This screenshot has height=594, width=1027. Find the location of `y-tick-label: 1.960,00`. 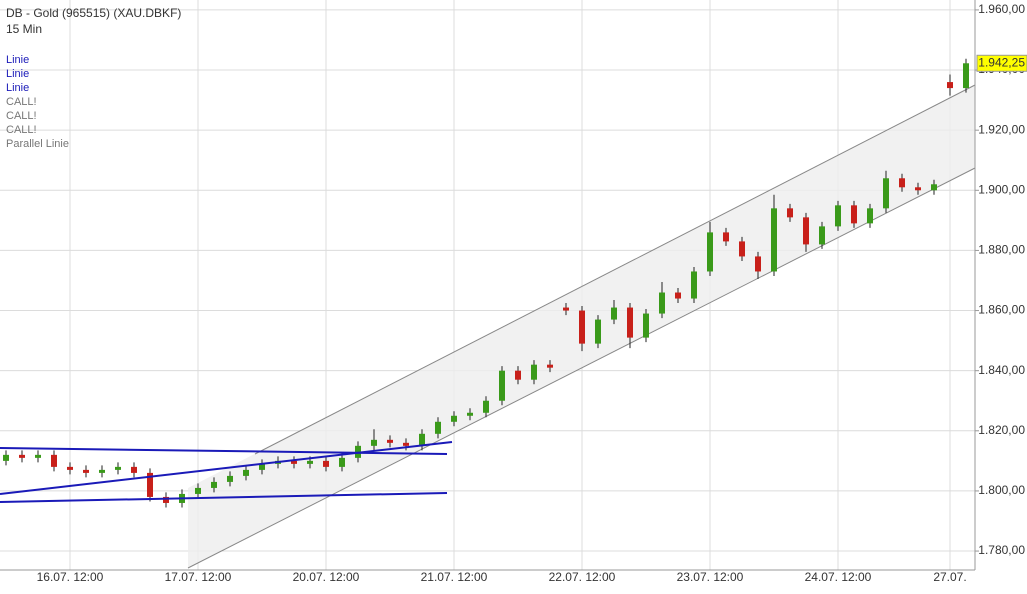

y-tick-label: 1.960,00 is located at coordinates (1001, 9).